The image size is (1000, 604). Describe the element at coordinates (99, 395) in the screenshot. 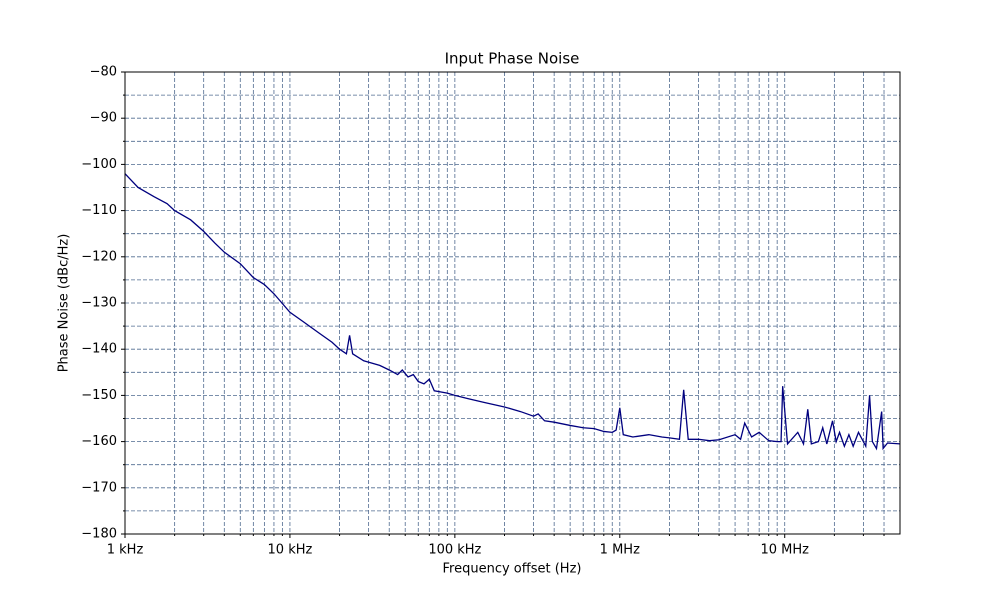

I see `y-tick-label: −150` at that location.